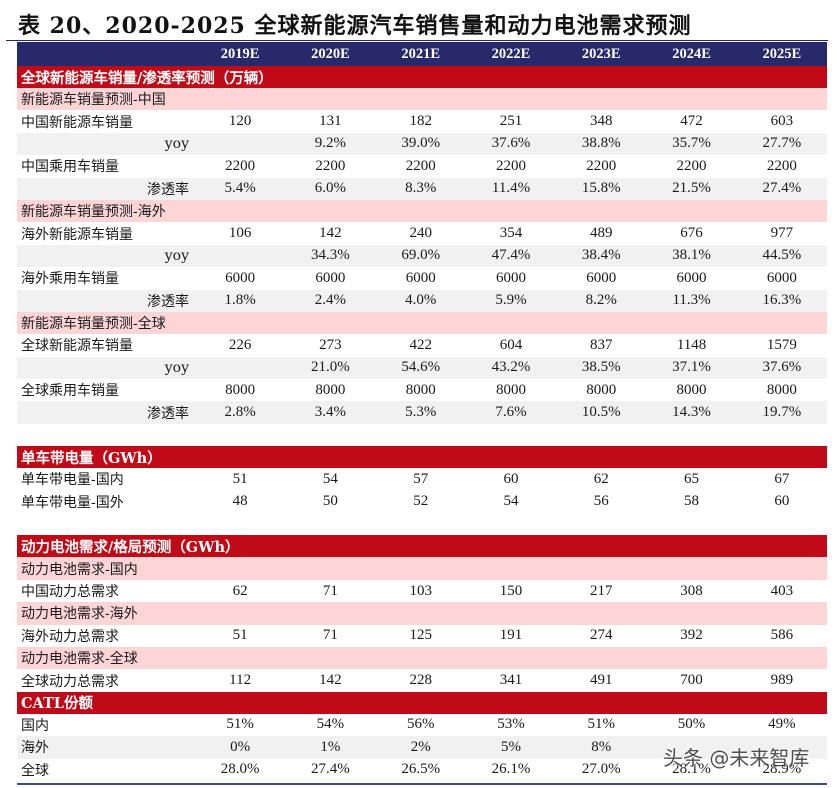 This screenshot has width=837, height=788. I want to click on cell-value: 308, so click(691, 590).